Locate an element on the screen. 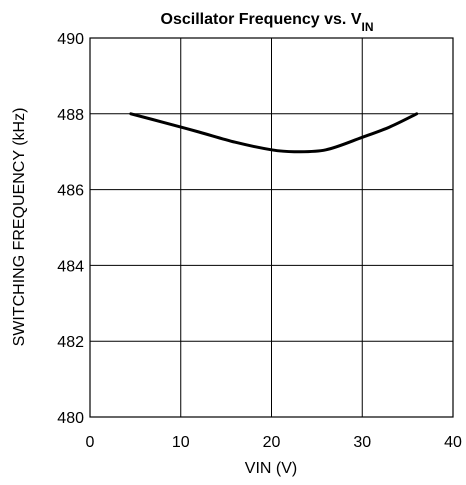 The height and width of the screenshot is (485, 466). y-tick-label-2: 484 is located at coordinates (70, 266).